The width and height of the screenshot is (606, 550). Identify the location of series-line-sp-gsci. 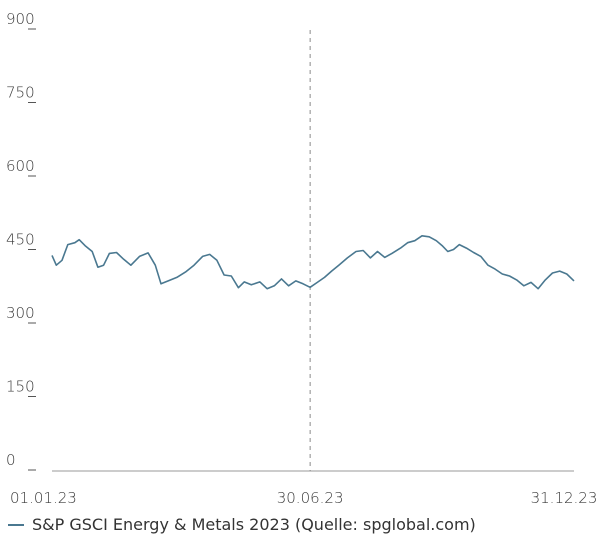
(313, 262).